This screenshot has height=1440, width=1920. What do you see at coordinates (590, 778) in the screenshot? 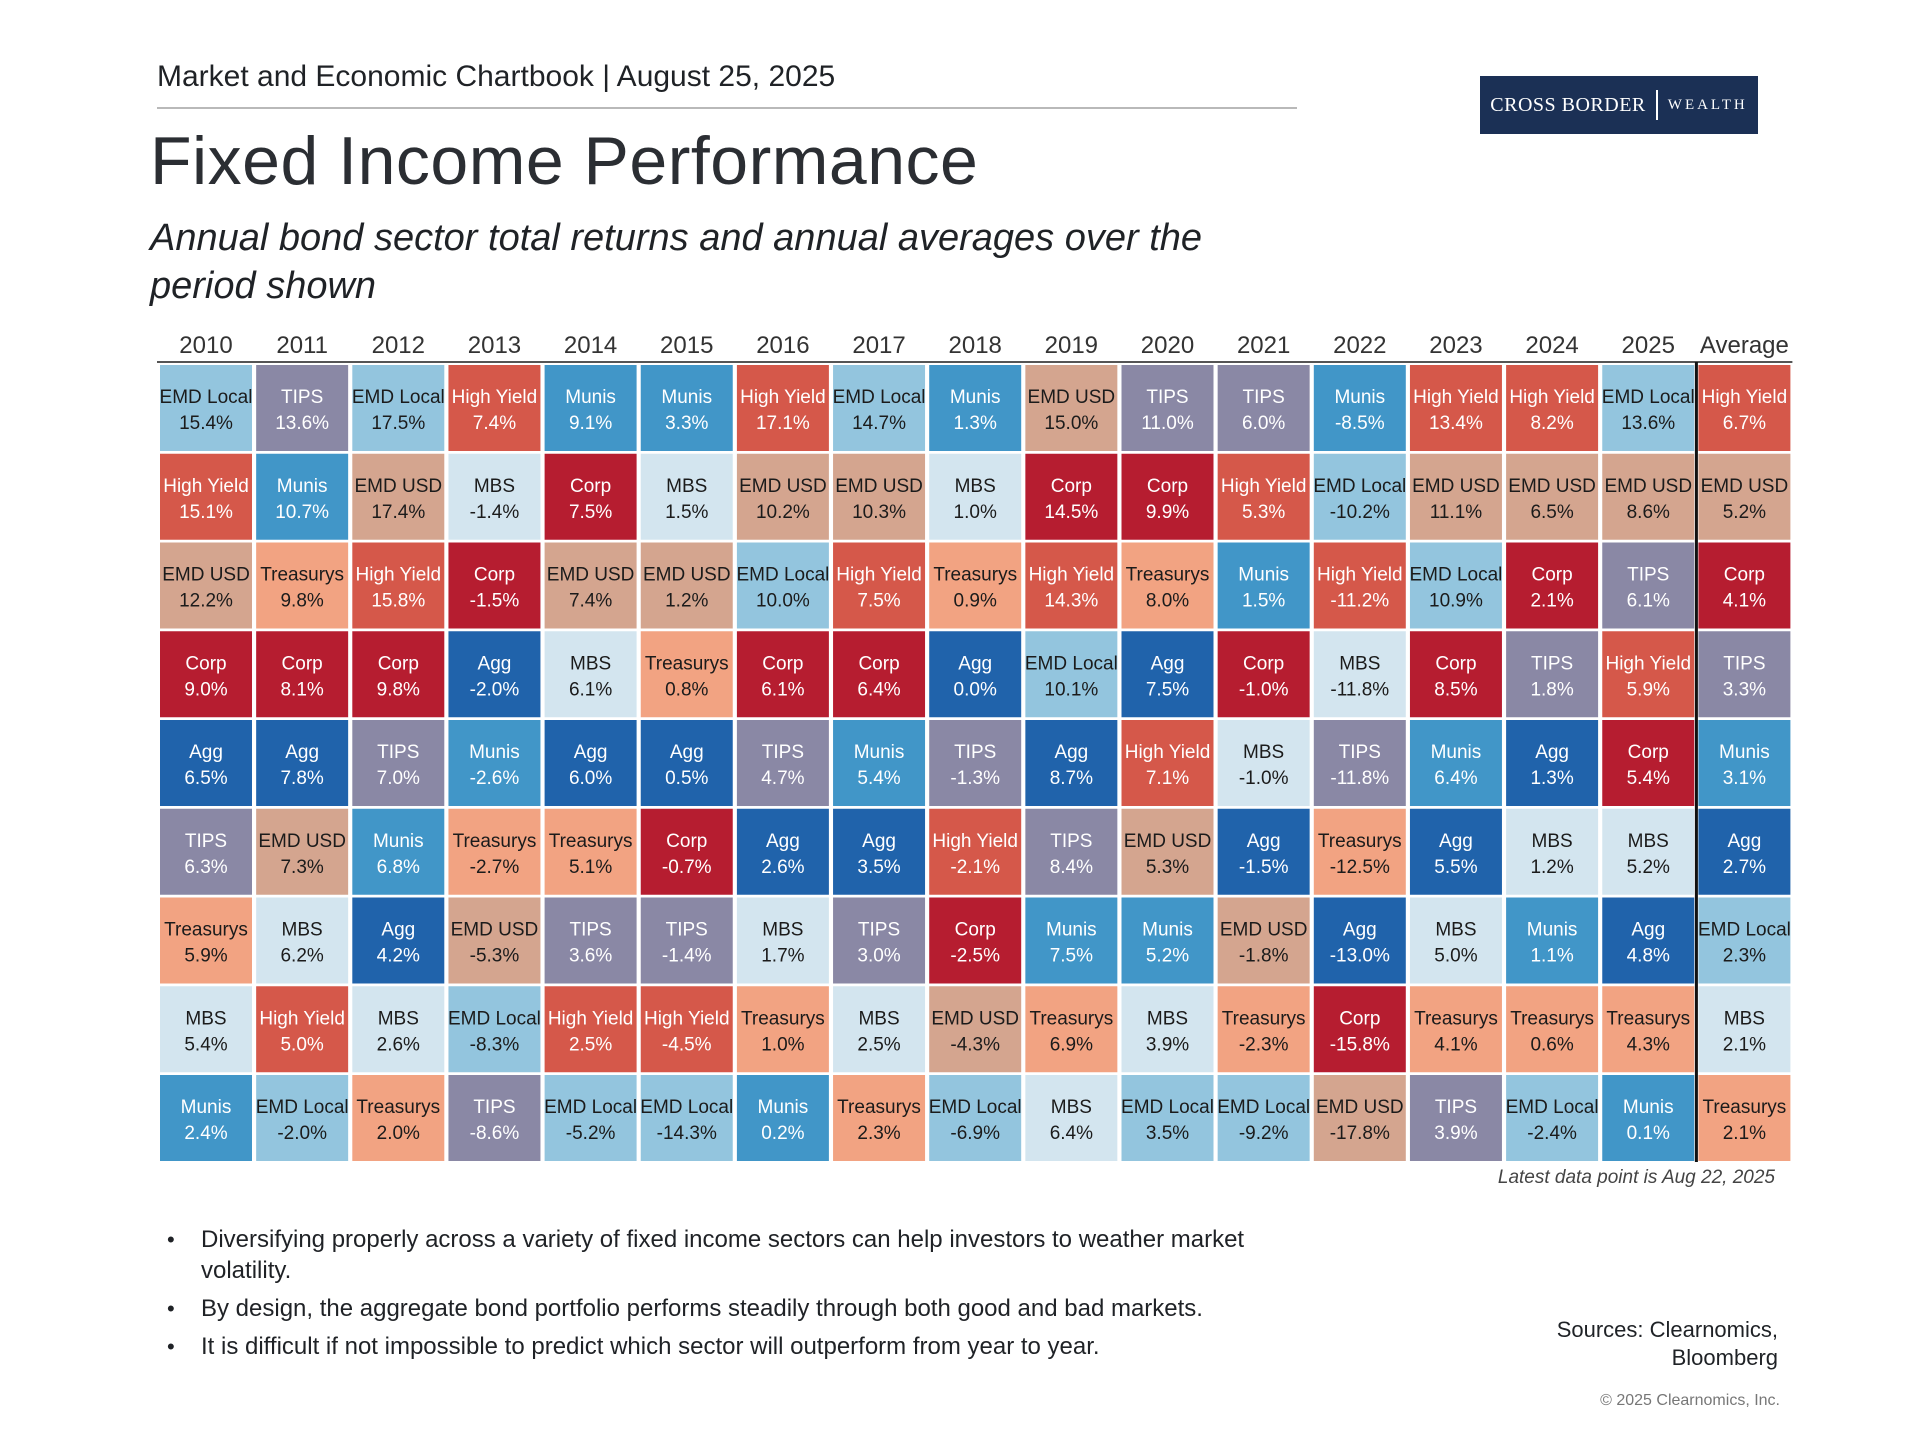
I see `cell-return-value: 6.0%` at bounding box center [590, 778].